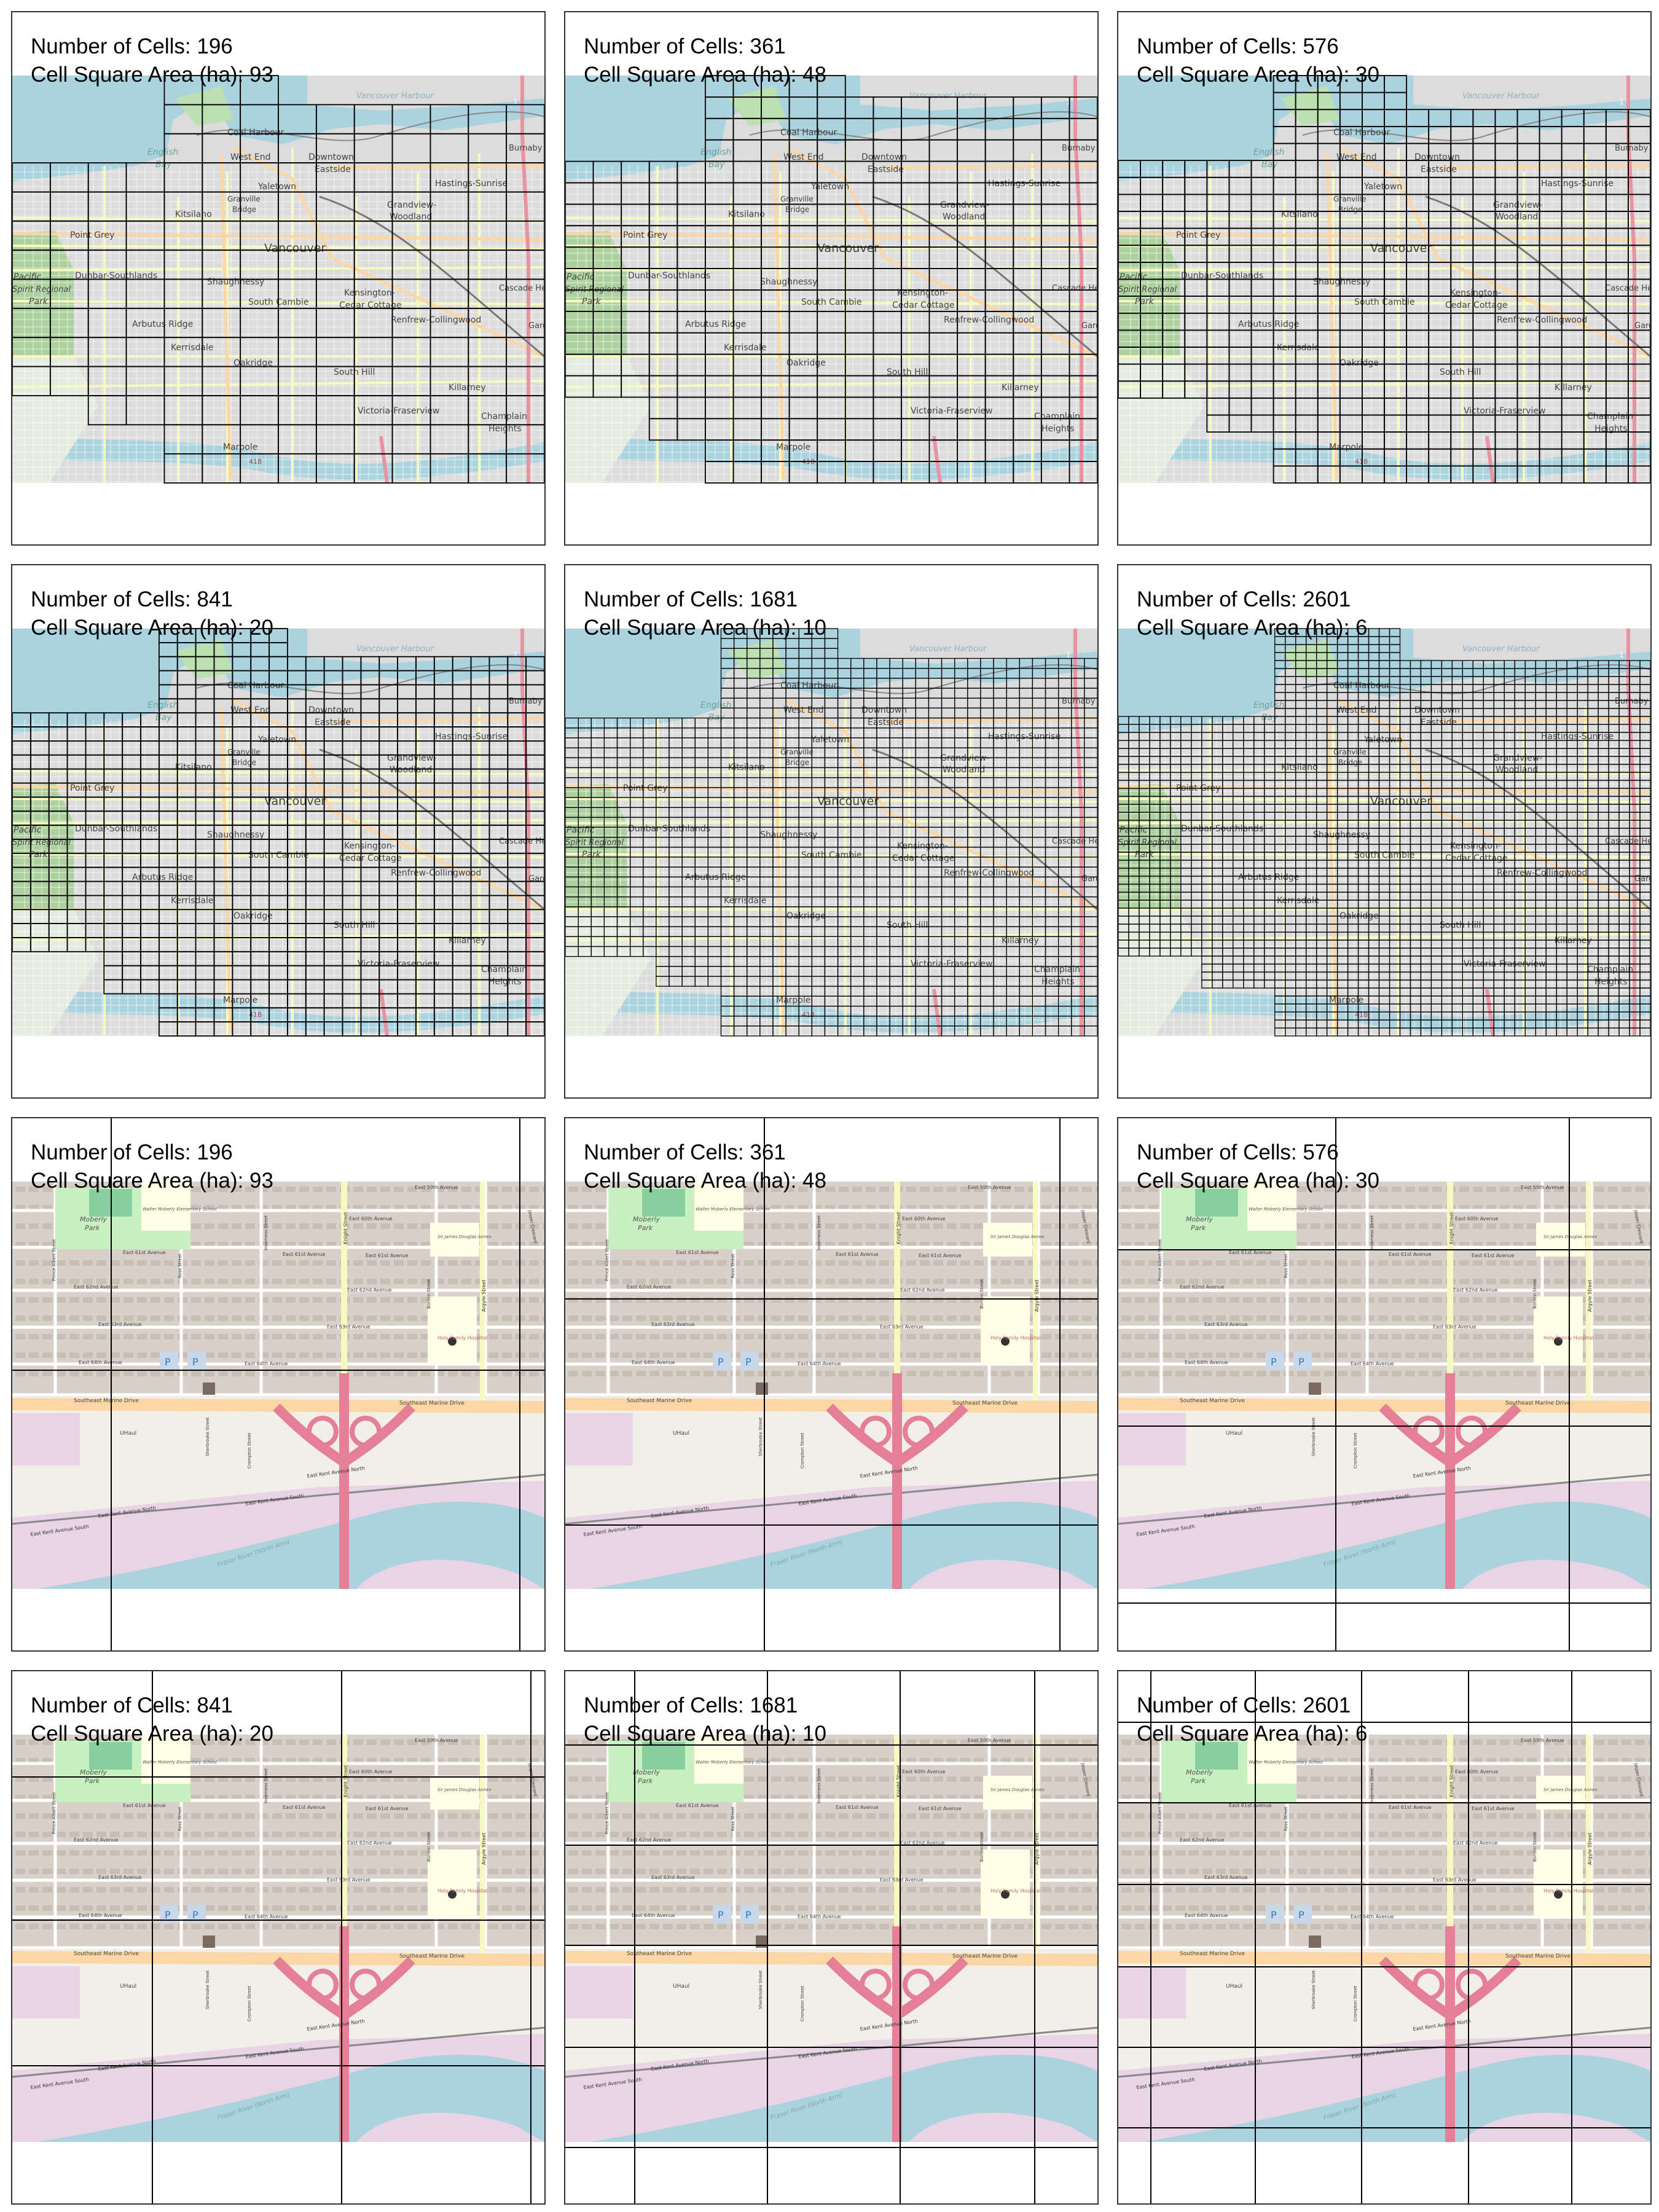 The image size is (1659, 2212). I want to click on grid-overlay, so click(1384, 279).